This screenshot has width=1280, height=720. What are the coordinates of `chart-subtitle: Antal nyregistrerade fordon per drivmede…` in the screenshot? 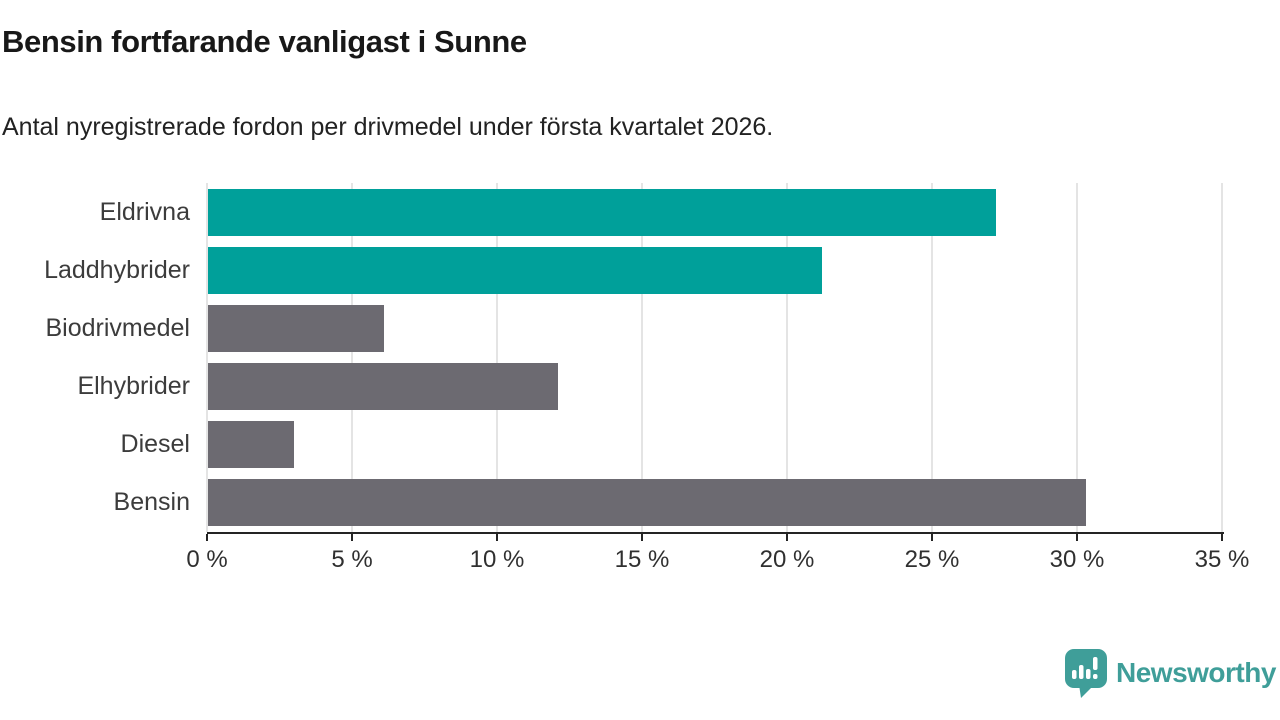 It's located at (388, 127).